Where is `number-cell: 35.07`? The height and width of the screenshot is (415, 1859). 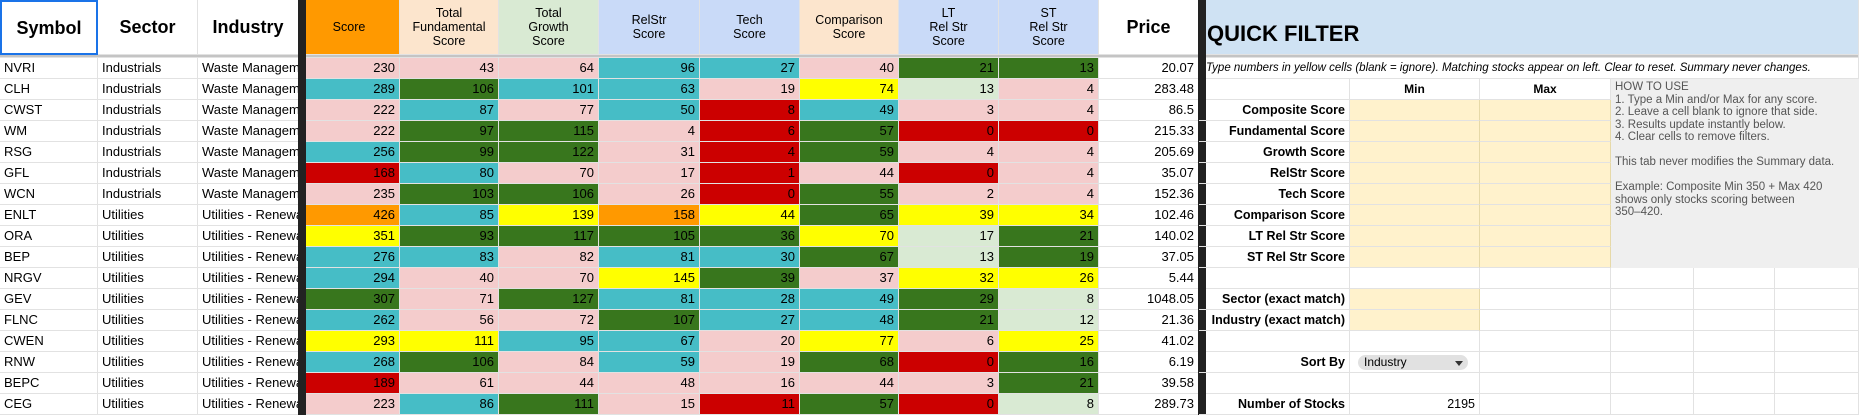
number-cell: 35.07 is located at coordinates (1149, 173).